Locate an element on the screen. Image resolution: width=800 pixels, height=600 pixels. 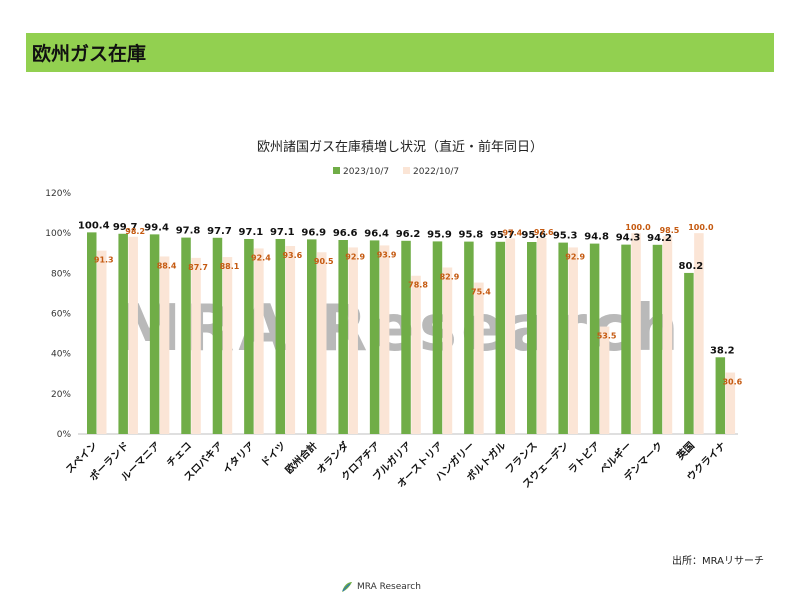
data-label-2023: 100.4 is located at coordinates (94, 225).